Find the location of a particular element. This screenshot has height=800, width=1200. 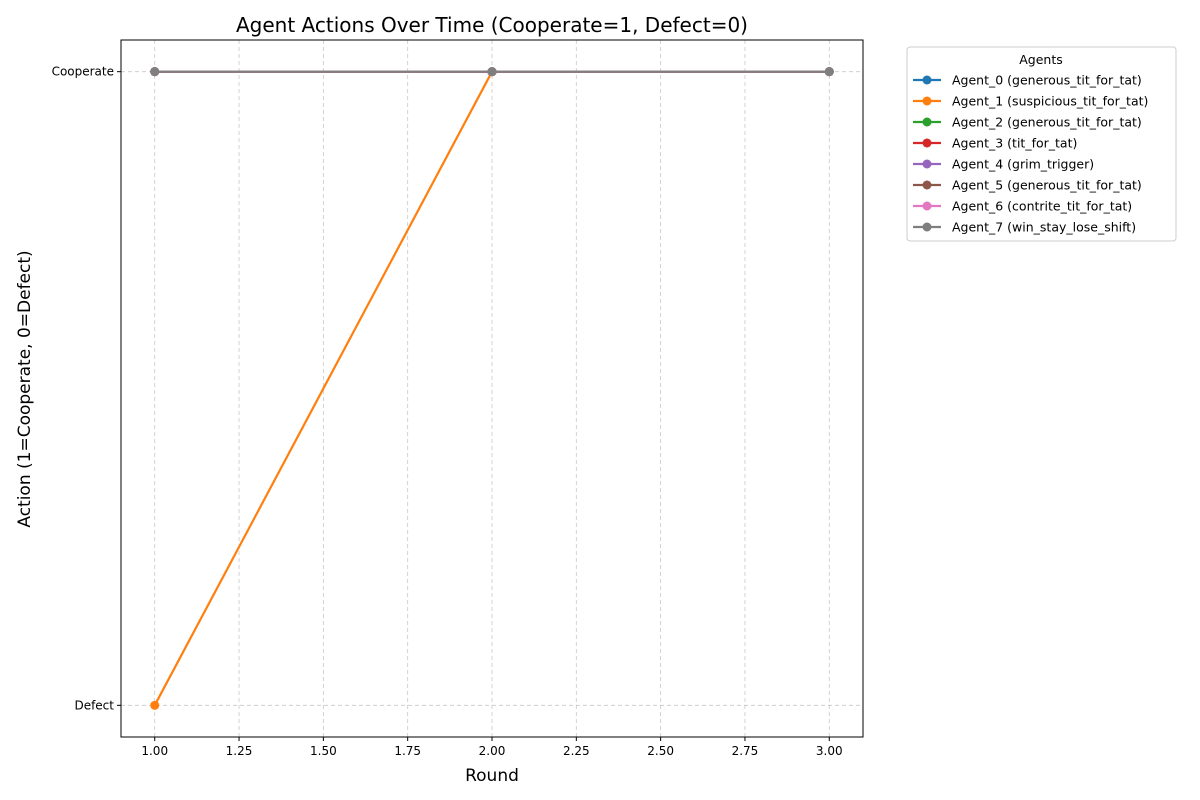

x-tick-label: 1.00 is located at coordinates (154, 751).